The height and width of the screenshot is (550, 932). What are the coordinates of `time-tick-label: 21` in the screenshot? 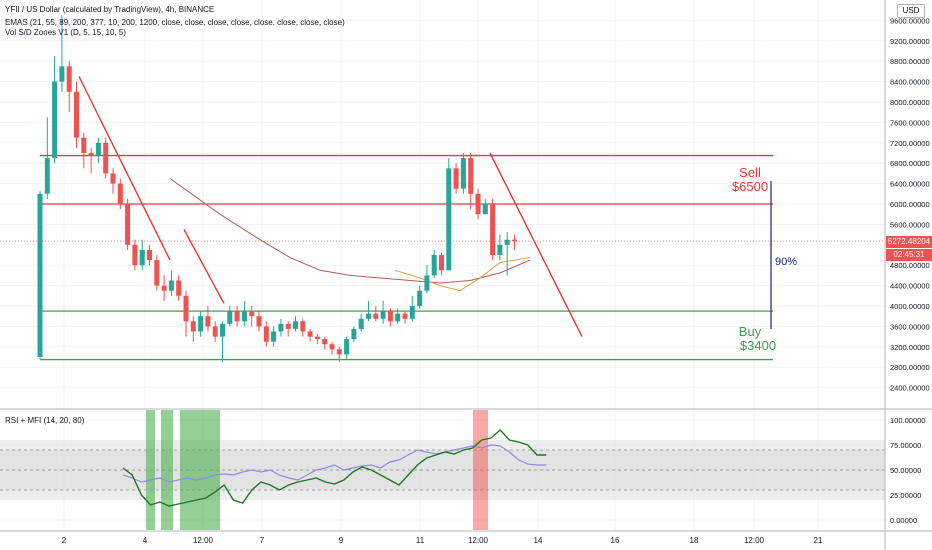 It's located at (818, 540).